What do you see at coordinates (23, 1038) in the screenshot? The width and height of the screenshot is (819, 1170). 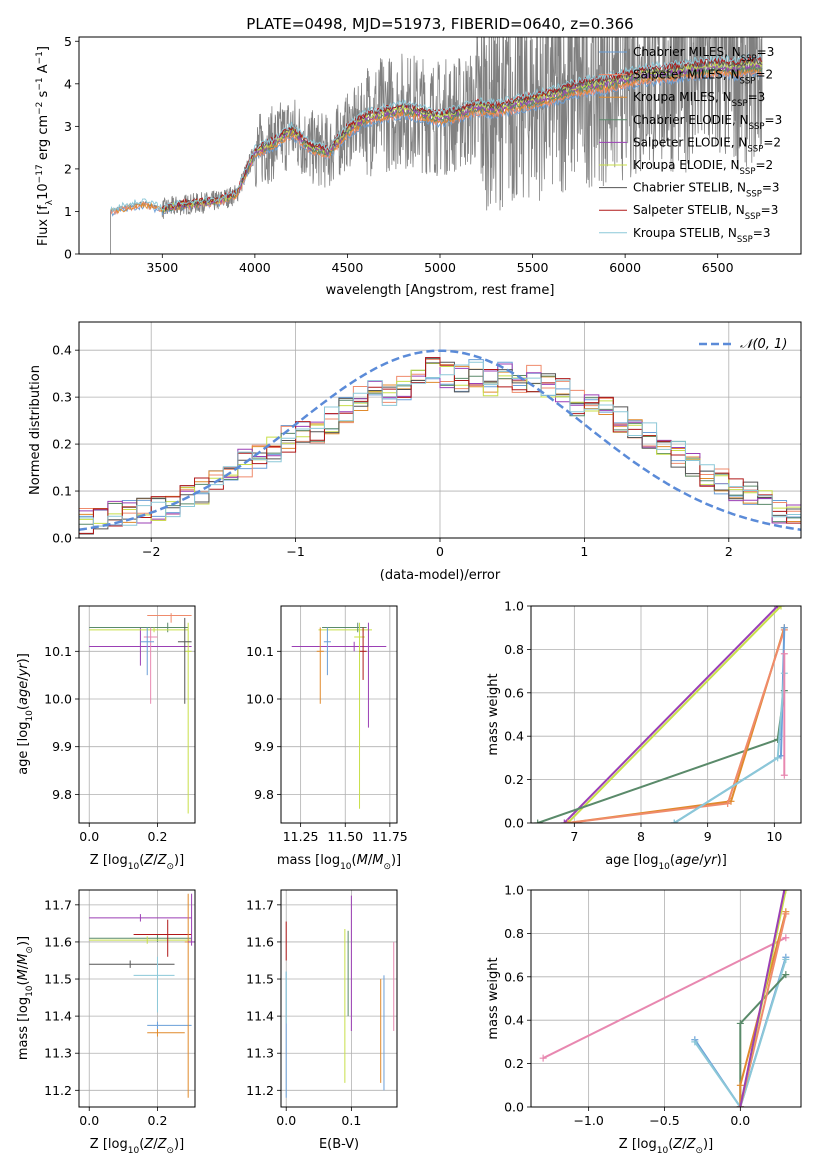 I see `label-part: mass [` at bounding box center [23, 1038].